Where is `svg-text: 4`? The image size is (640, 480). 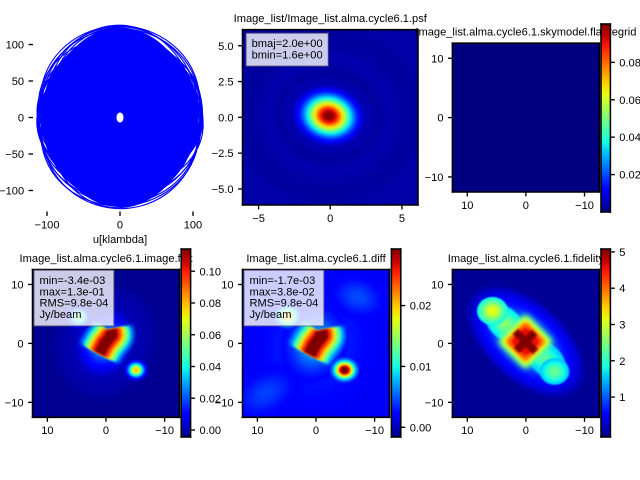 svg-text: 4 is located at coordinates (622, 289).